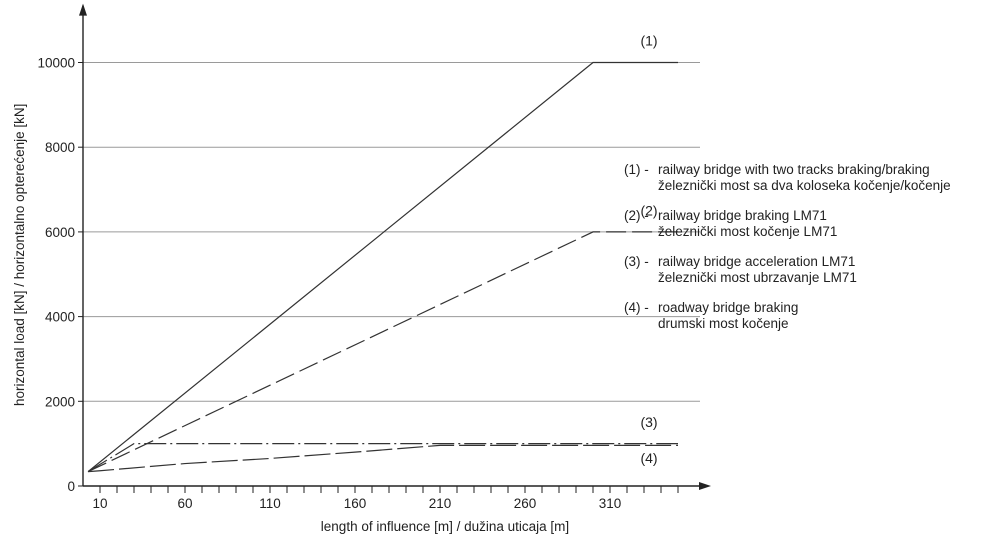  Describe the element at coordinates (705, 486) in the screenshot. I see `x-axis-arrow` at that location.